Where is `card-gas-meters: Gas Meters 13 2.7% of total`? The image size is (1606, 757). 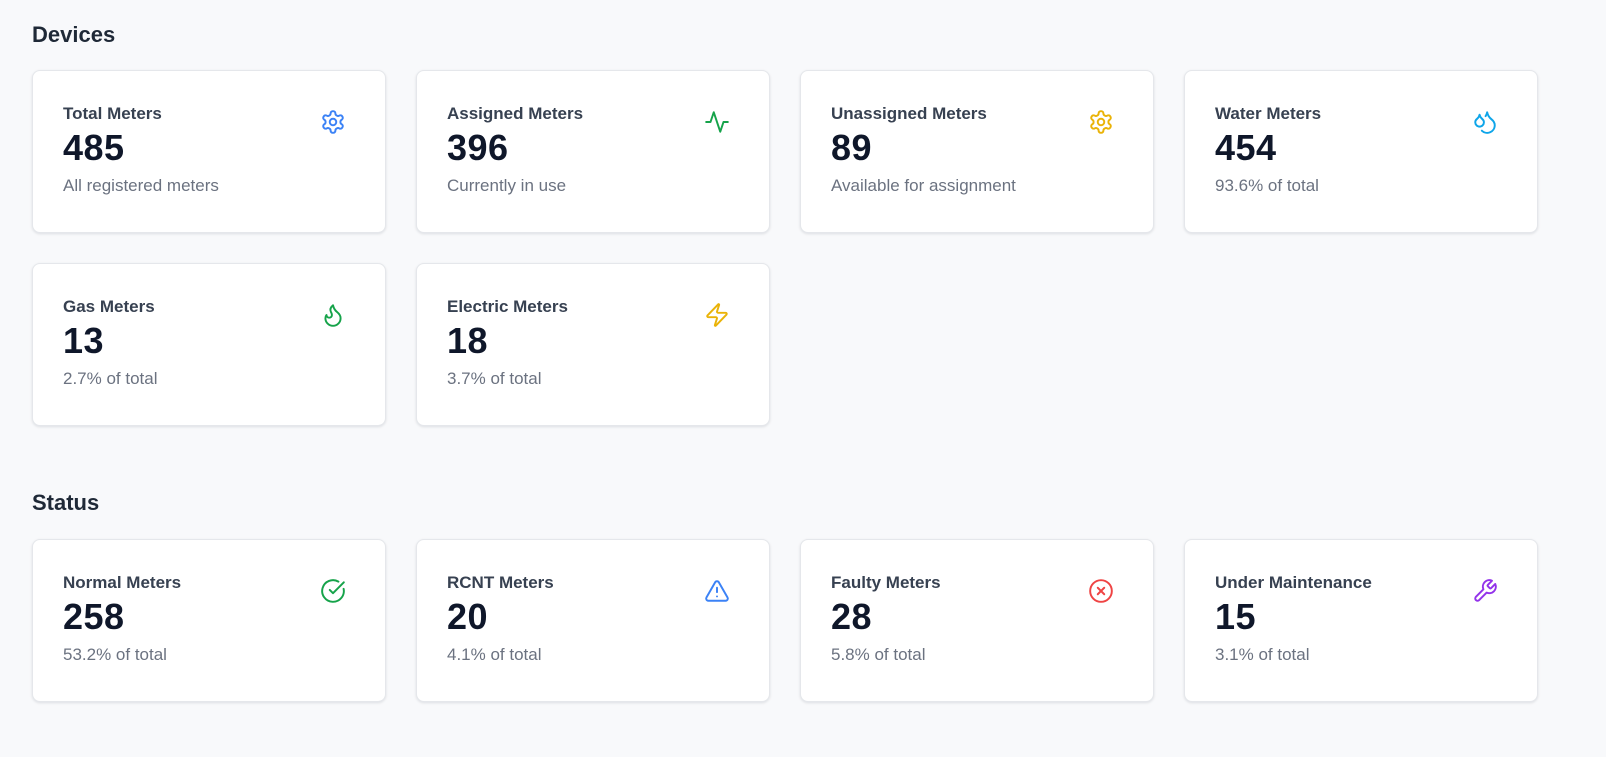
card-gas-meters: Gas Meters 13 2.7% of total is located at coordinates (209, 344).